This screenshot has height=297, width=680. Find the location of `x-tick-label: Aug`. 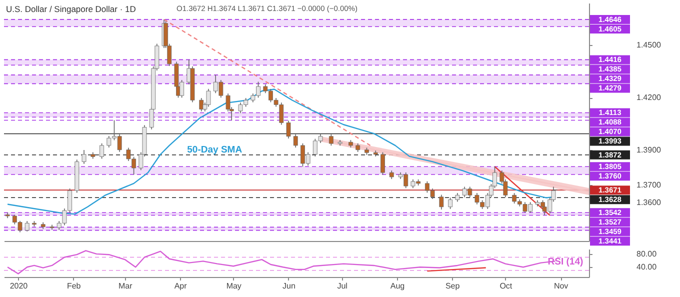

x-tick-label: Aug is located at coordinates (397, 286).